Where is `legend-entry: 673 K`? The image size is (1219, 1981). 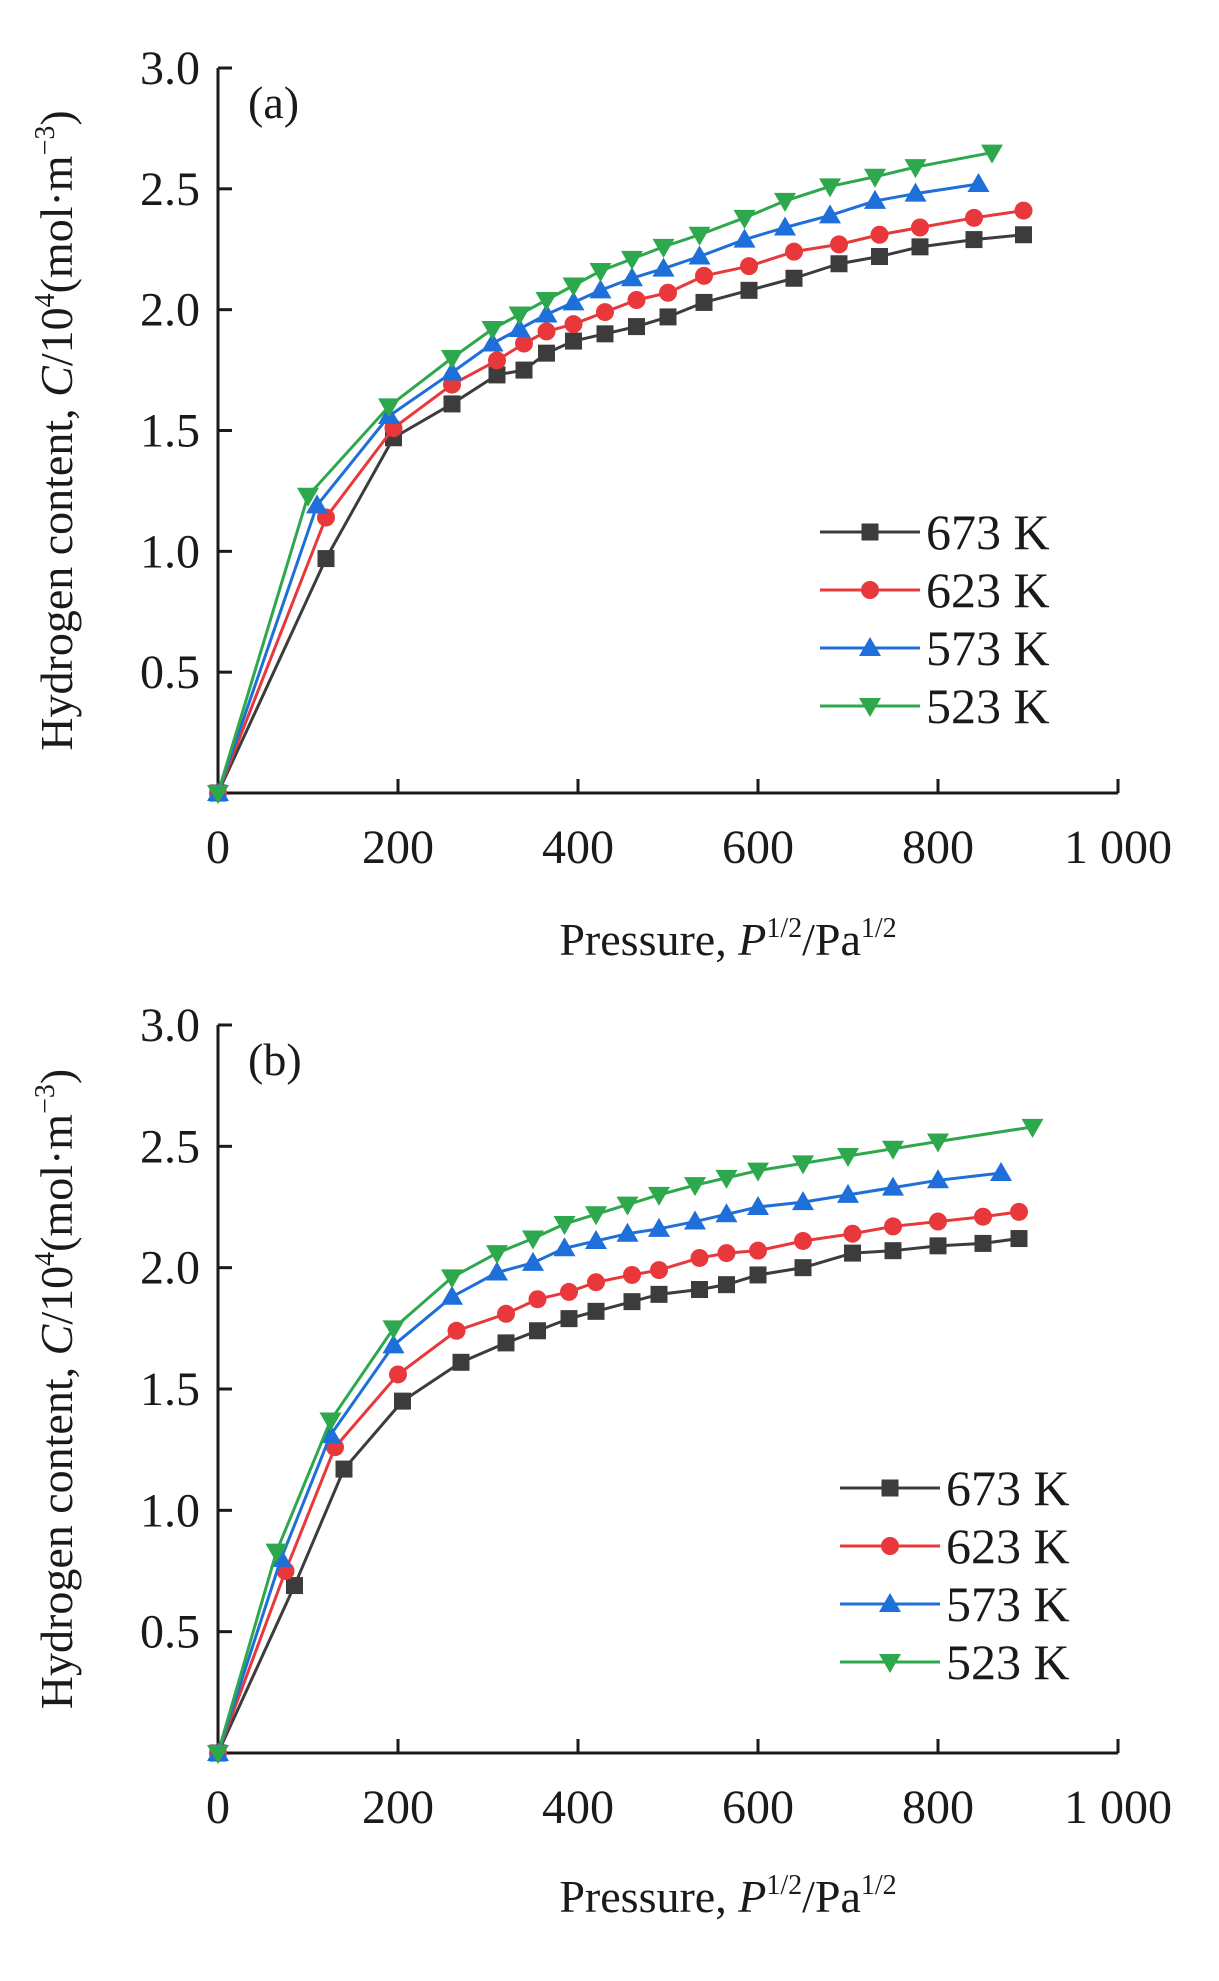
legend-entry: 673 K is located at coordinates (935, 532).